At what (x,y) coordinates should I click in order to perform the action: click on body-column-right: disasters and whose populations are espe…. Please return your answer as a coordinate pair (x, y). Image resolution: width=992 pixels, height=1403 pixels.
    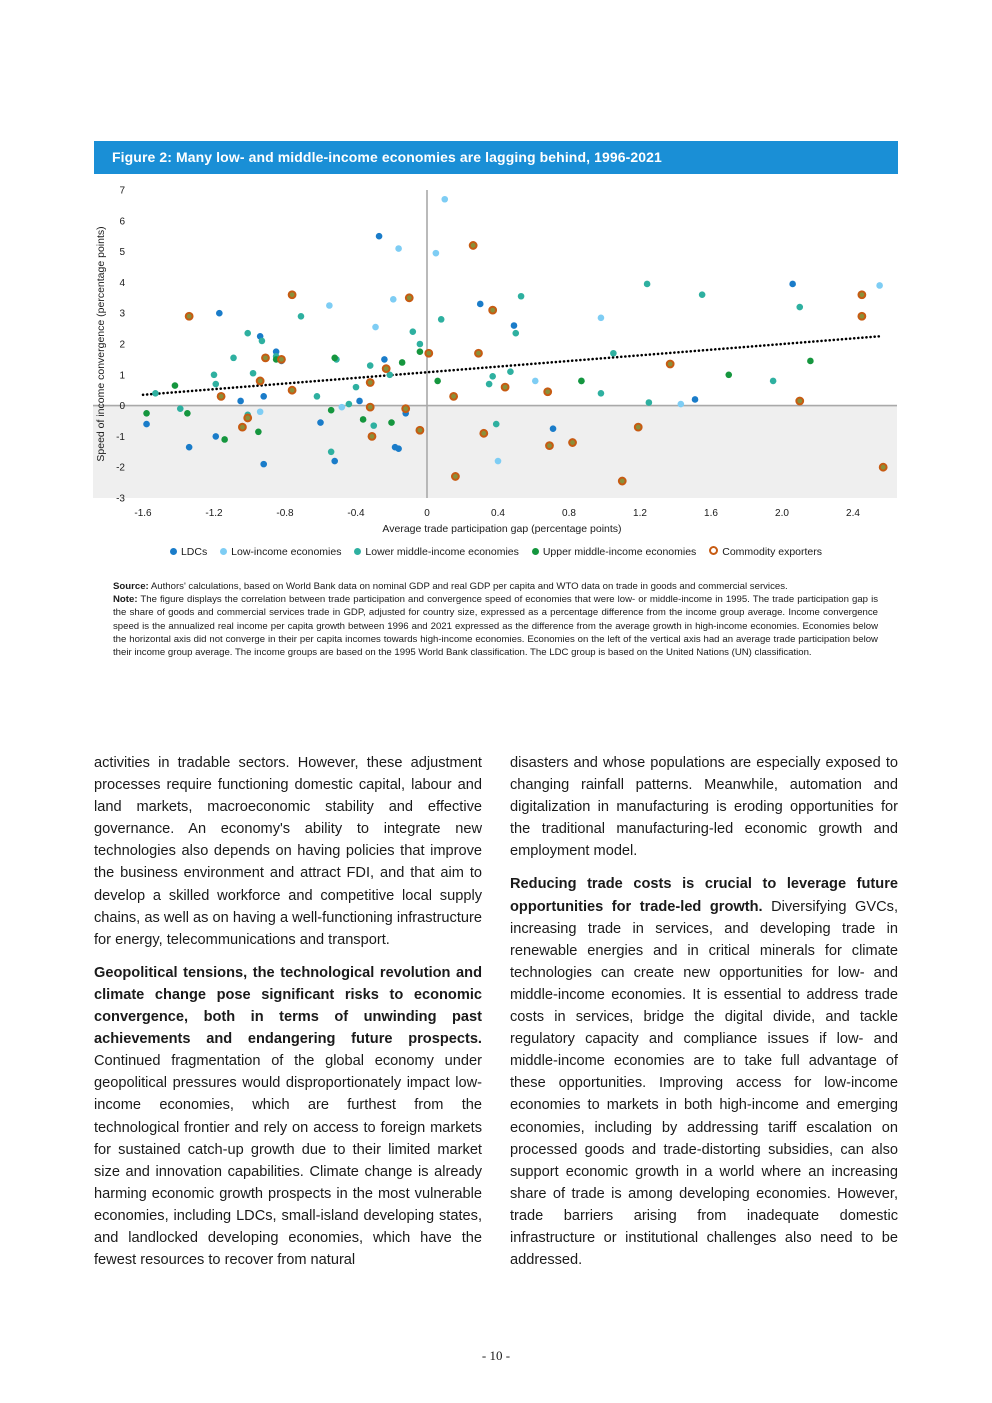
    Looking at the image, I should click on (704, 1017).